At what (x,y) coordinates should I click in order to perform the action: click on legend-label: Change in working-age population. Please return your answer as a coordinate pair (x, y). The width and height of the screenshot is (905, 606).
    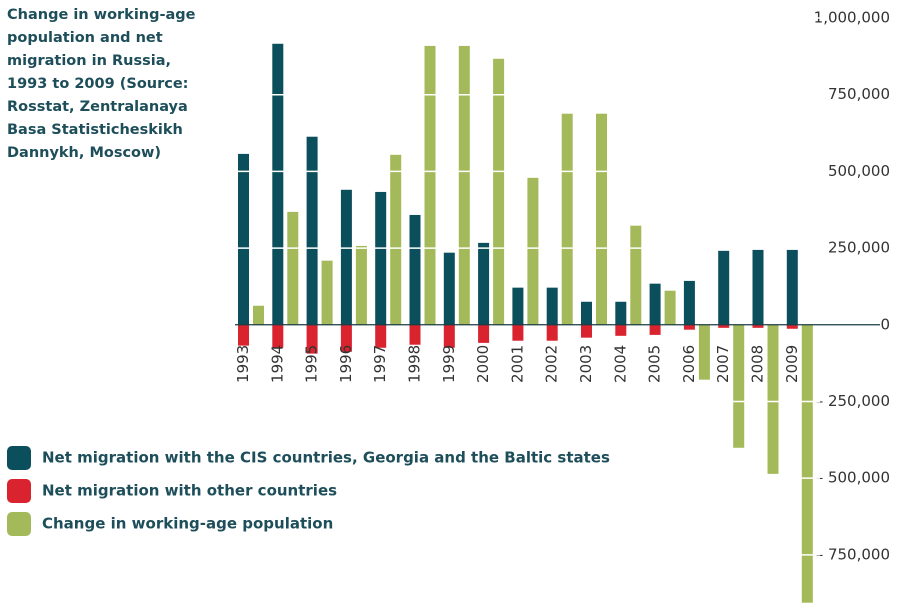
    Looking at the image, I should click on (187, 524).